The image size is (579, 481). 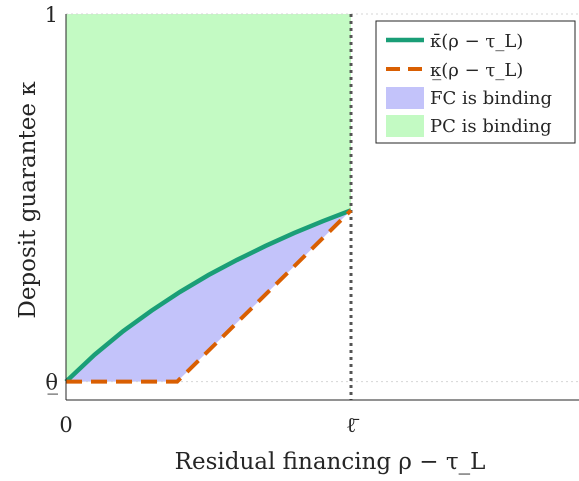 What do you see at coordinates (330, 462) in the screenshot?
I see `x-axis-label: Residual financing ρ − τ_L` at bounding box center [330, 462].